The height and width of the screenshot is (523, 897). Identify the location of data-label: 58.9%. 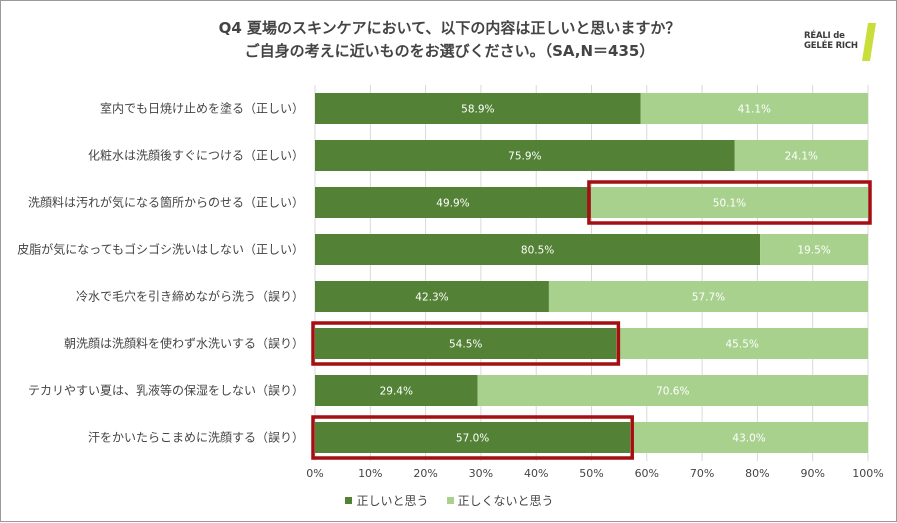
(477, 110).